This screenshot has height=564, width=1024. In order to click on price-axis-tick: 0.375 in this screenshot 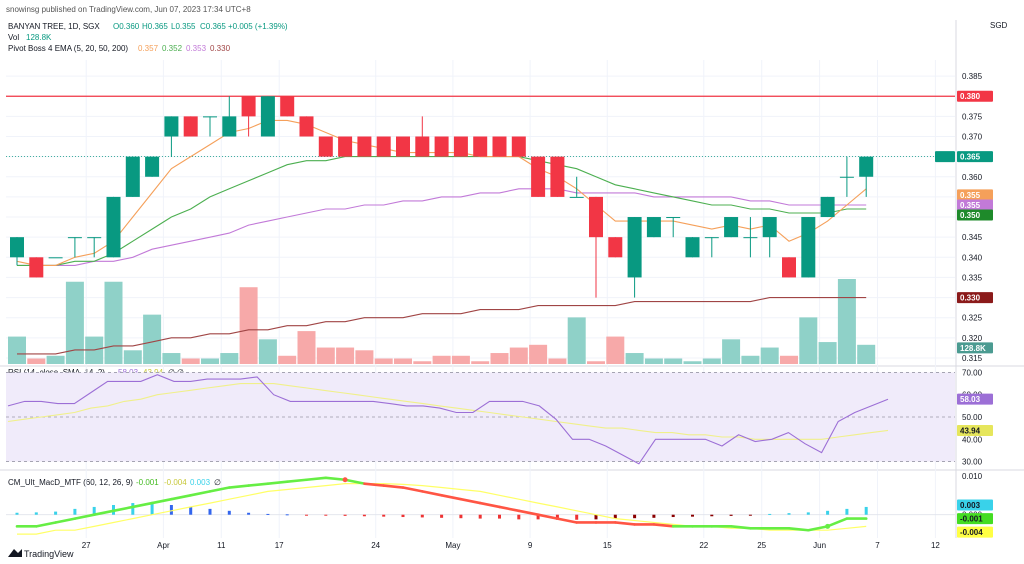, I will do `click(972, 116)`.